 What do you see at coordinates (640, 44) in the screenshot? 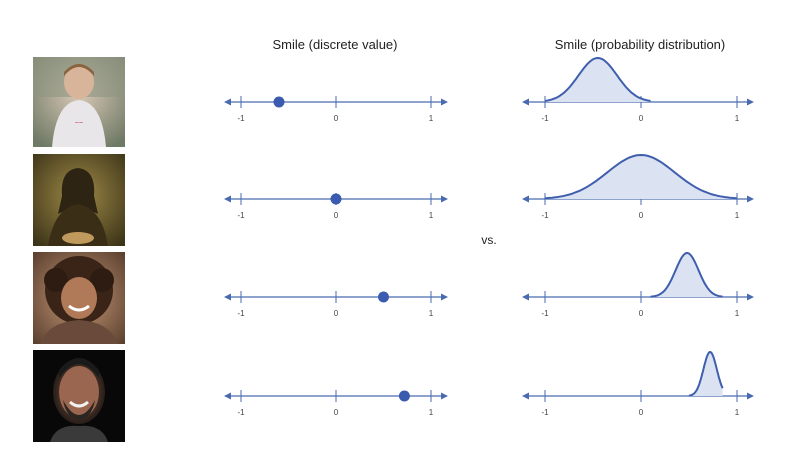
I see `distribution-column-title: Smile (probability distribution)` at bounding box center [640, 44].